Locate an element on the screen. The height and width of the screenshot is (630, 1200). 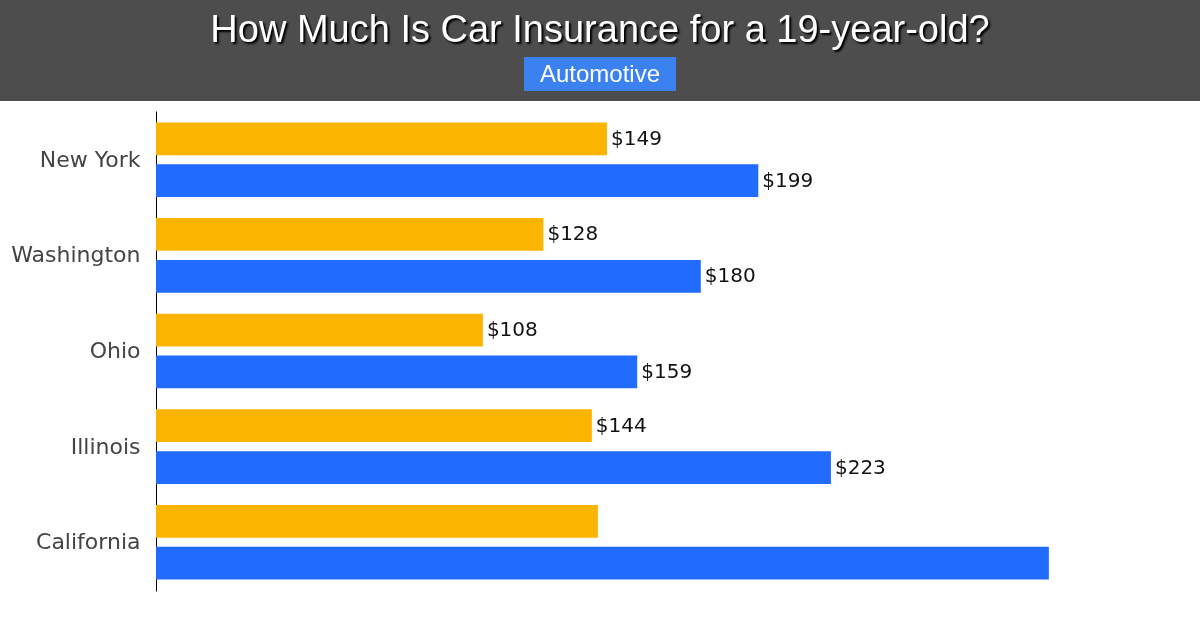
data-label: $108 is located at coordinates (512, 329).